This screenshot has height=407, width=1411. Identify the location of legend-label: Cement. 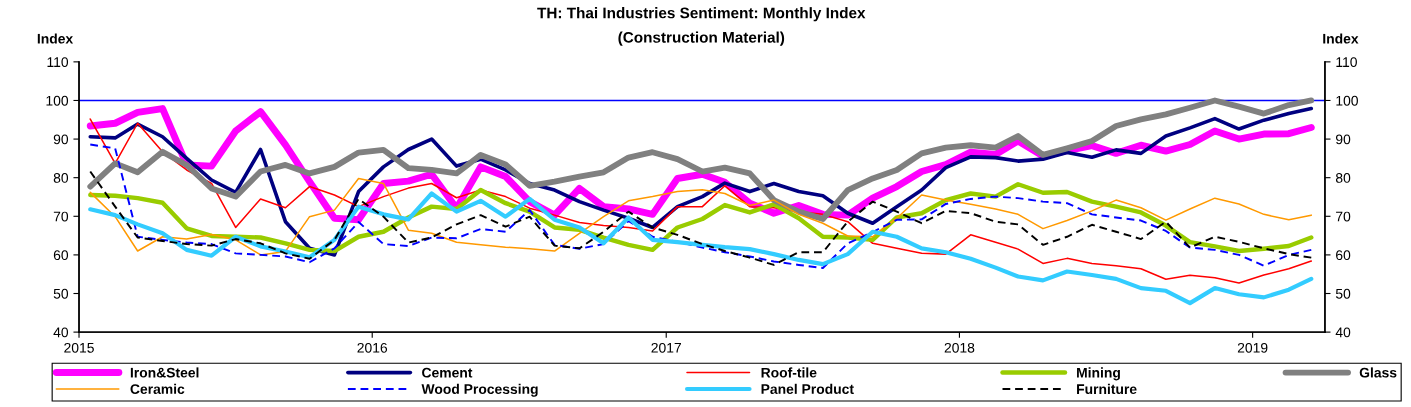
(447, 372).